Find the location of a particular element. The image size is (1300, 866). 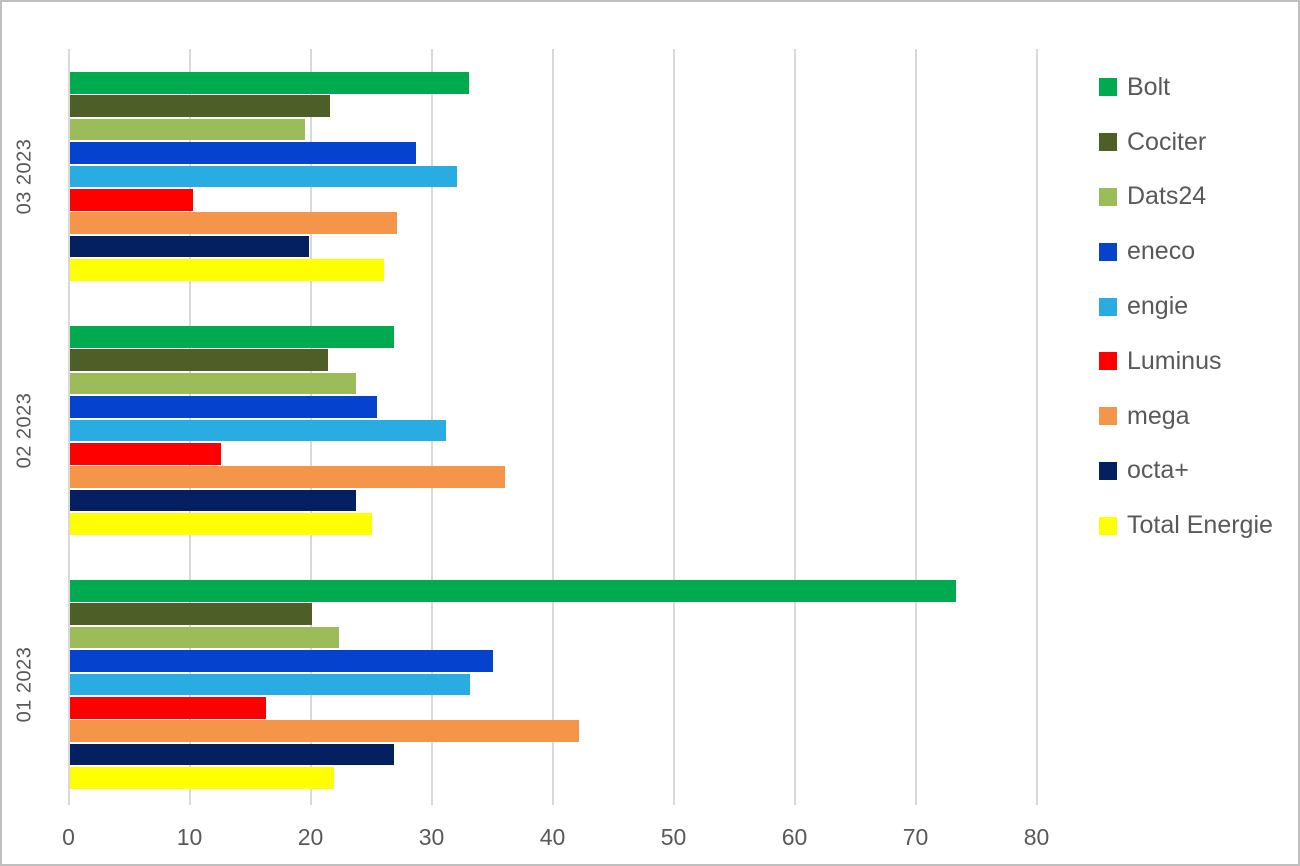

bar-bolt-02-2023 is located at coordinates (231, 337).